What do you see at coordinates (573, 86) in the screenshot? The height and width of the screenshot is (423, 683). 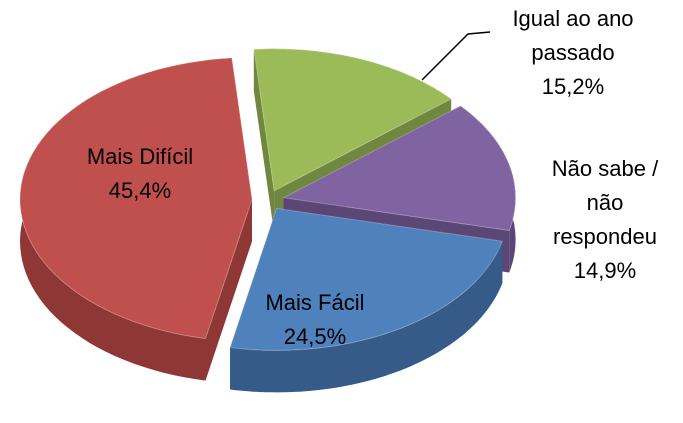 I see `value-label: 15,2%` at bounding box center [573, 86].